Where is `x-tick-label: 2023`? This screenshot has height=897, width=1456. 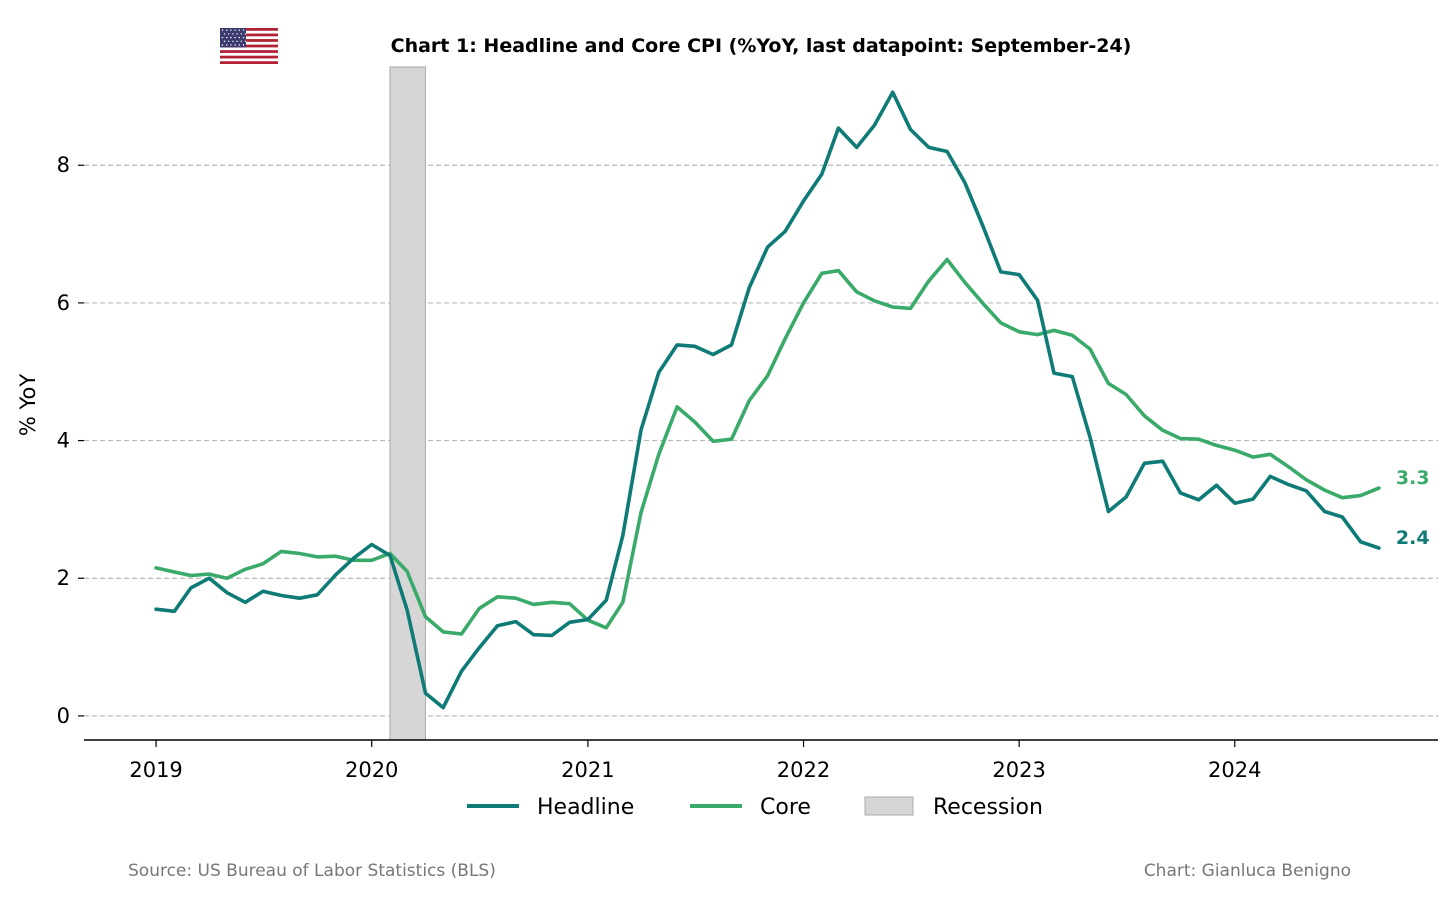 x-tick-label: 2023 is located at coordinates (1018, 770).